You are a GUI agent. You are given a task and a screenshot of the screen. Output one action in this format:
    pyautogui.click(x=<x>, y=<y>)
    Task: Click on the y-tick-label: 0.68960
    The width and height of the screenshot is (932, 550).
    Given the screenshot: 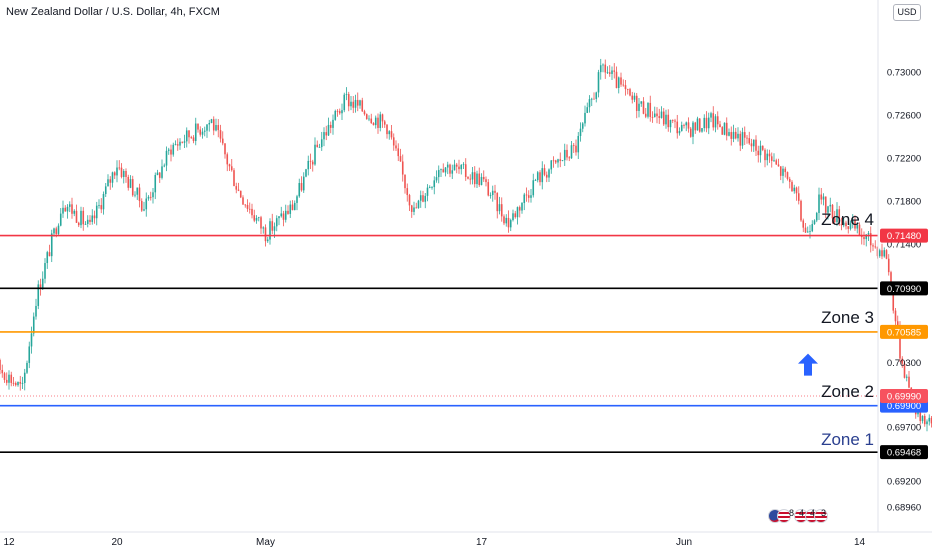 What is the action you would take?
    pyautogui.click(x=904, y=507)
    